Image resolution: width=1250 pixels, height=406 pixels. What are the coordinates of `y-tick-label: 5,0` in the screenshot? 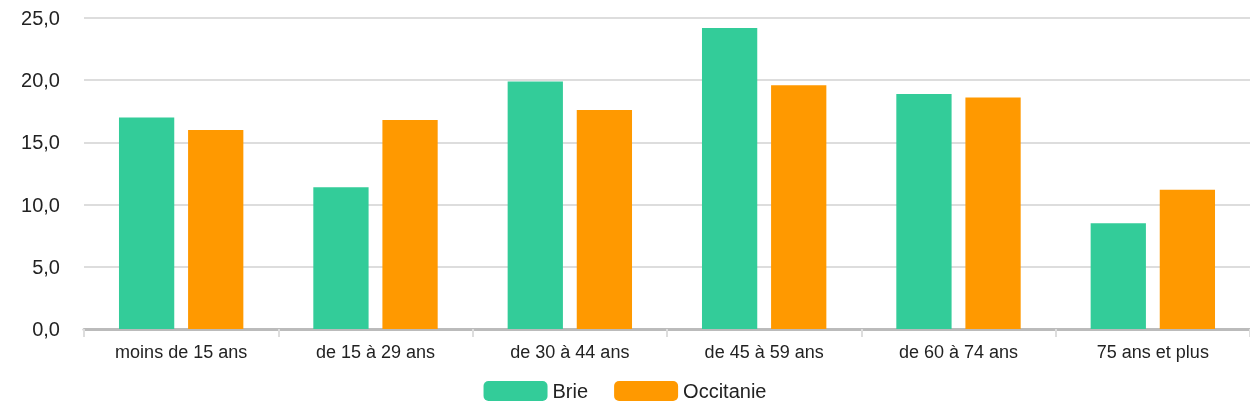 It's located at (46, 266).